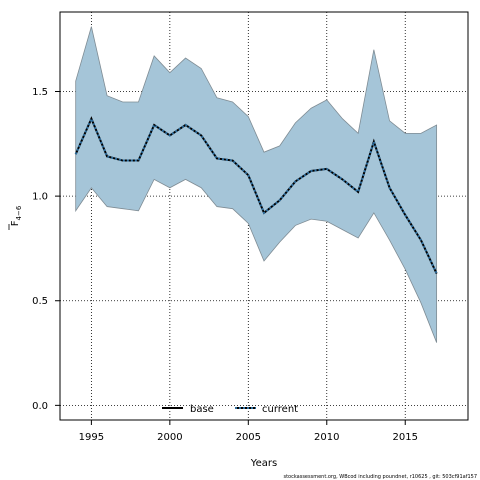  What do you see at coordinates (280, 409) in the screenshot?
I see `legend-label-current: current` at bounding box center [280, 409].